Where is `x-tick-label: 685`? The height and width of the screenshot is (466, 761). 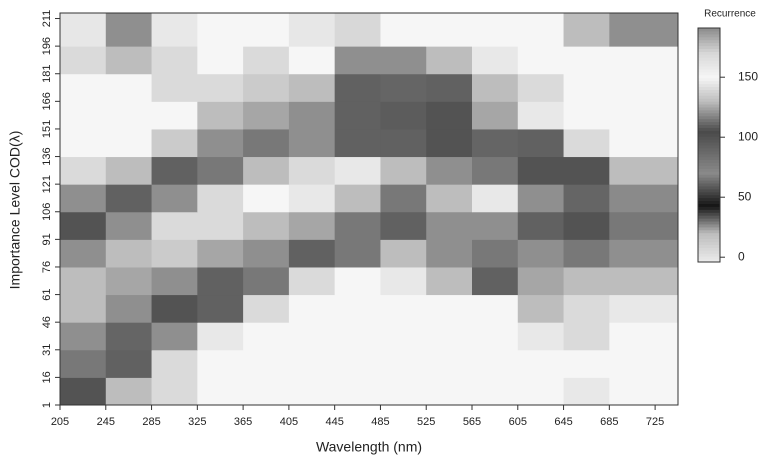 x-tick-label: 685 is located at coordinates (609, 422).